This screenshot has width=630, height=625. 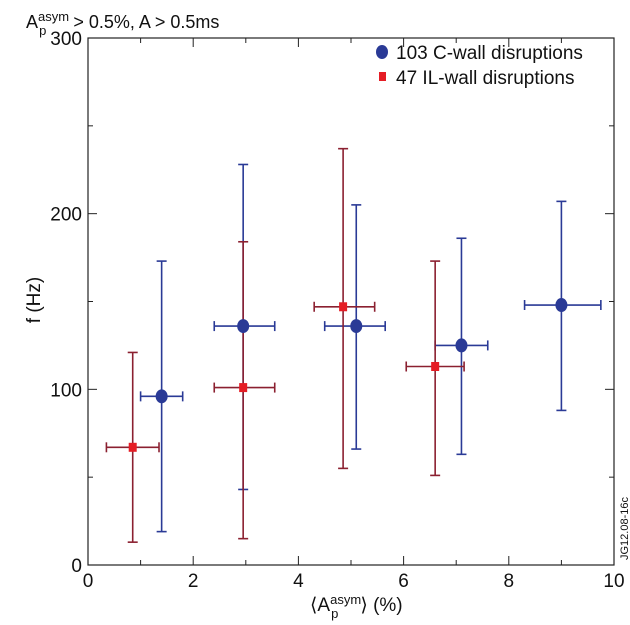 What do you see at coordinates (298, 581) in the screenshot?
I see `x-tick-label: 4` at bounding box center [298, 581].